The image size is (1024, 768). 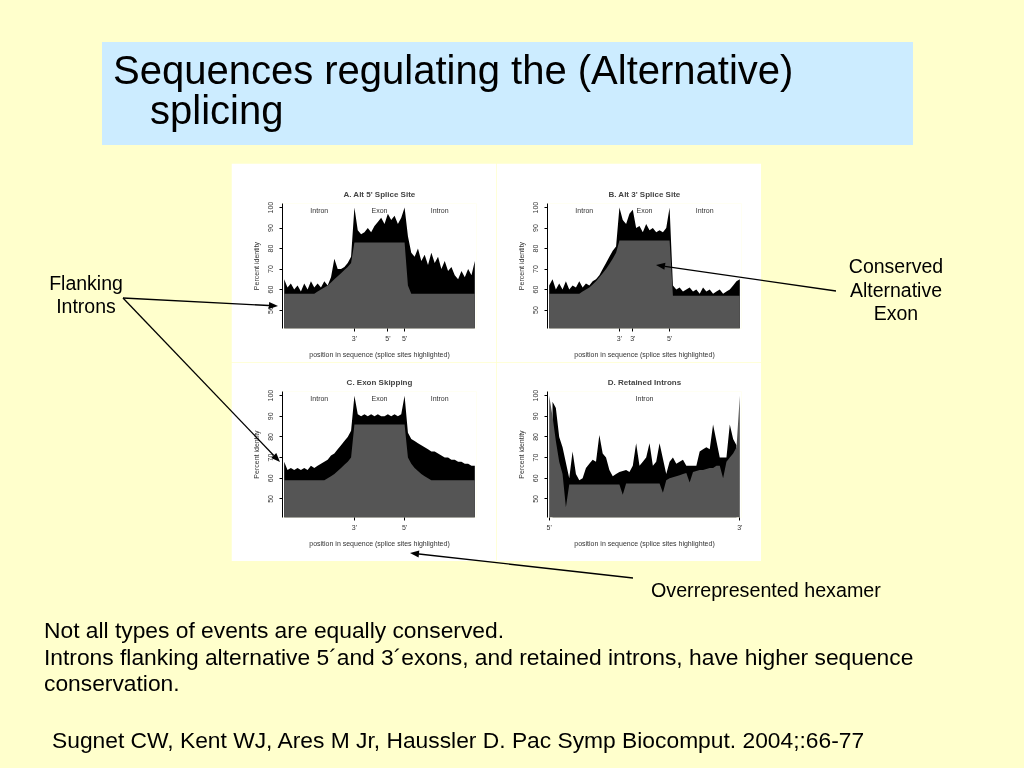 What do you see at coordinates (86, 295) in the screenshot?
I see `text: Flanking Introns` at bounding box center [86, 295].